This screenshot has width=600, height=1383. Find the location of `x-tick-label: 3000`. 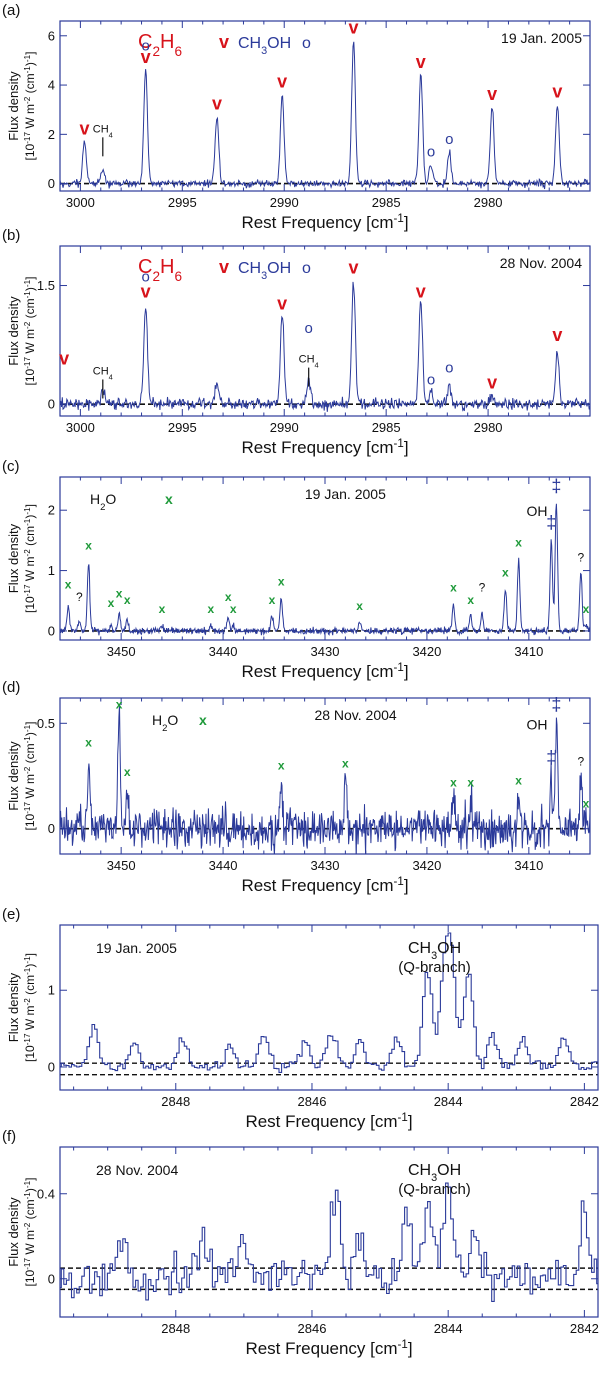

x-tick-label: 3000 is located at coordinates (80, 202).